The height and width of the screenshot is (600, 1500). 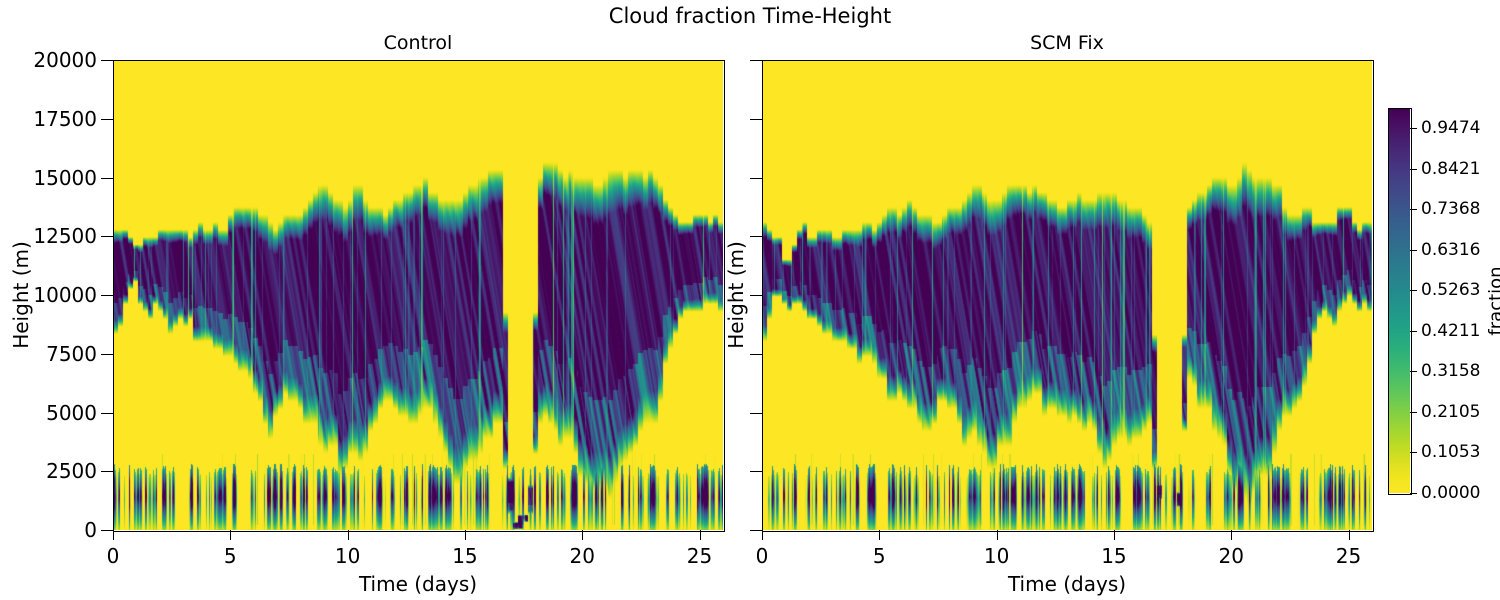 I want to click on colorbar-tick-label-5: 0.5263, so click(x=1451, y=290).